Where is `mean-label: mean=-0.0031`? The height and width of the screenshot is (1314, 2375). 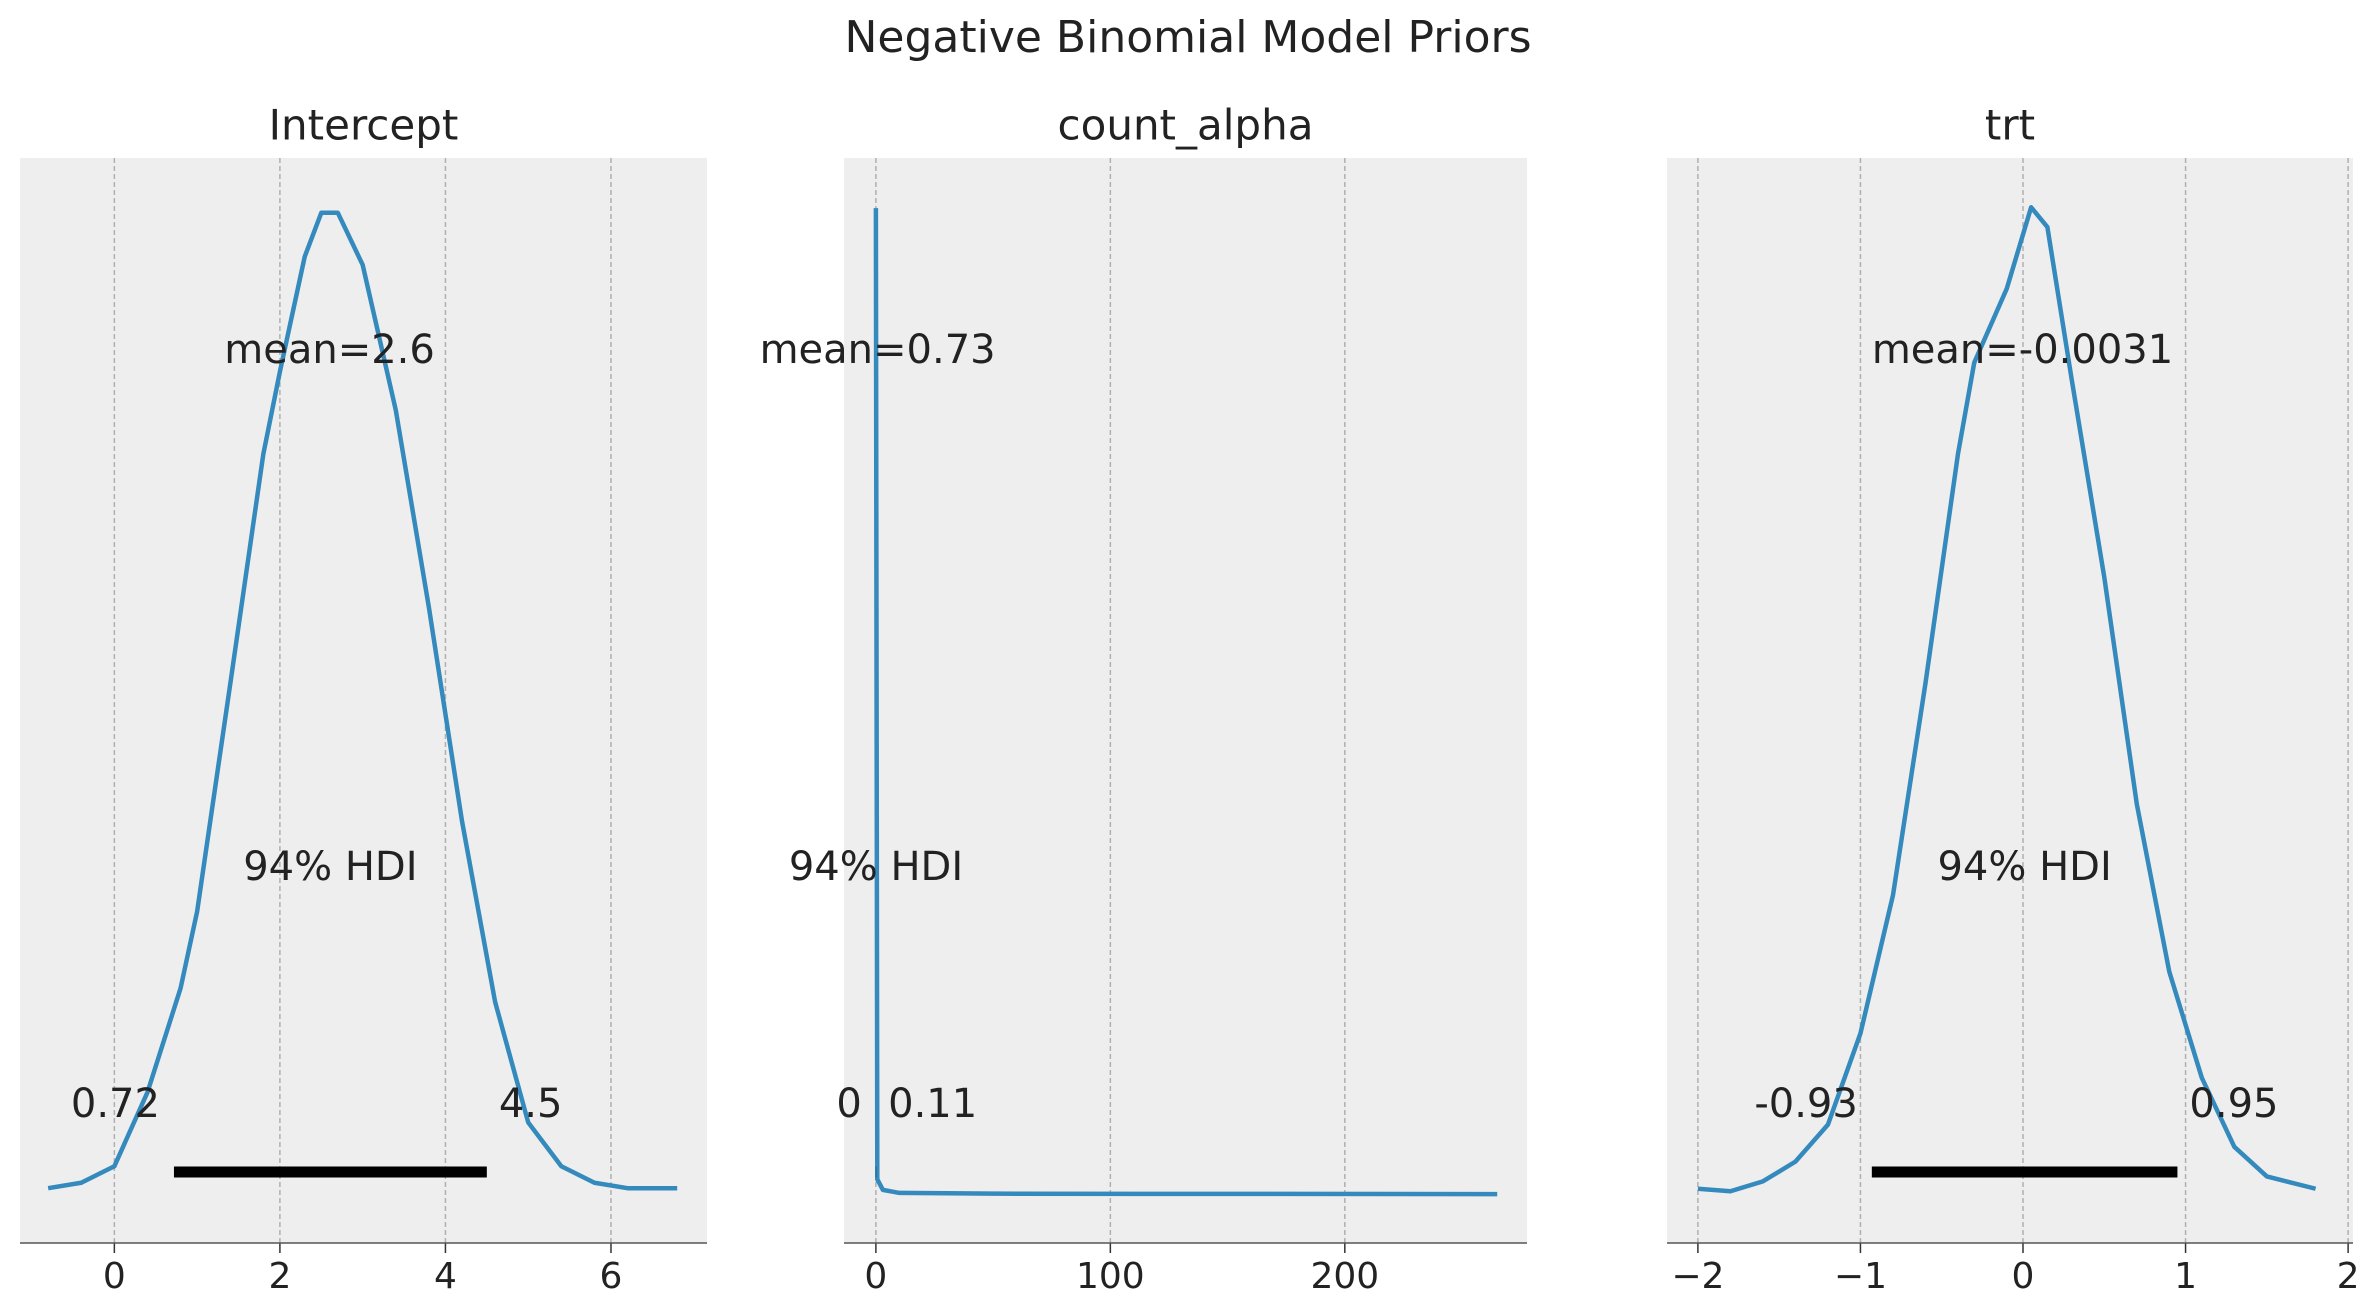
mean-label: mean=-0.0031 is located at coordinates (2022, 350).